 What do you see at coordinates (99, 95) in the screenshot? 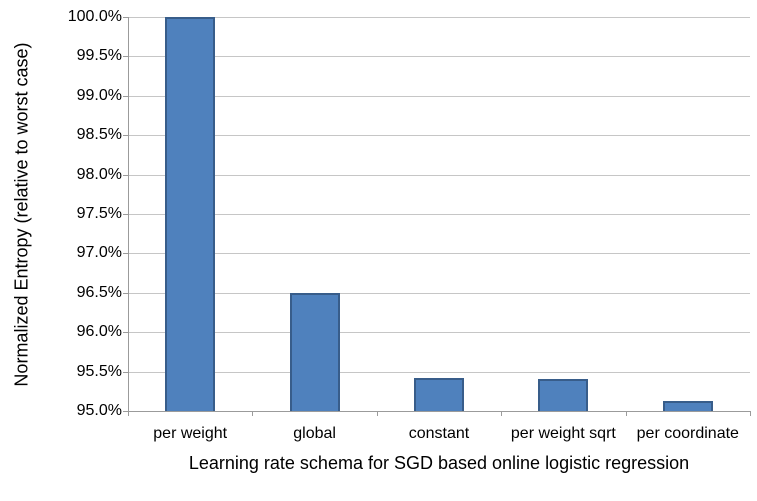
I see `y-tick-label: 99.0%` at bounding box center [99, 95].